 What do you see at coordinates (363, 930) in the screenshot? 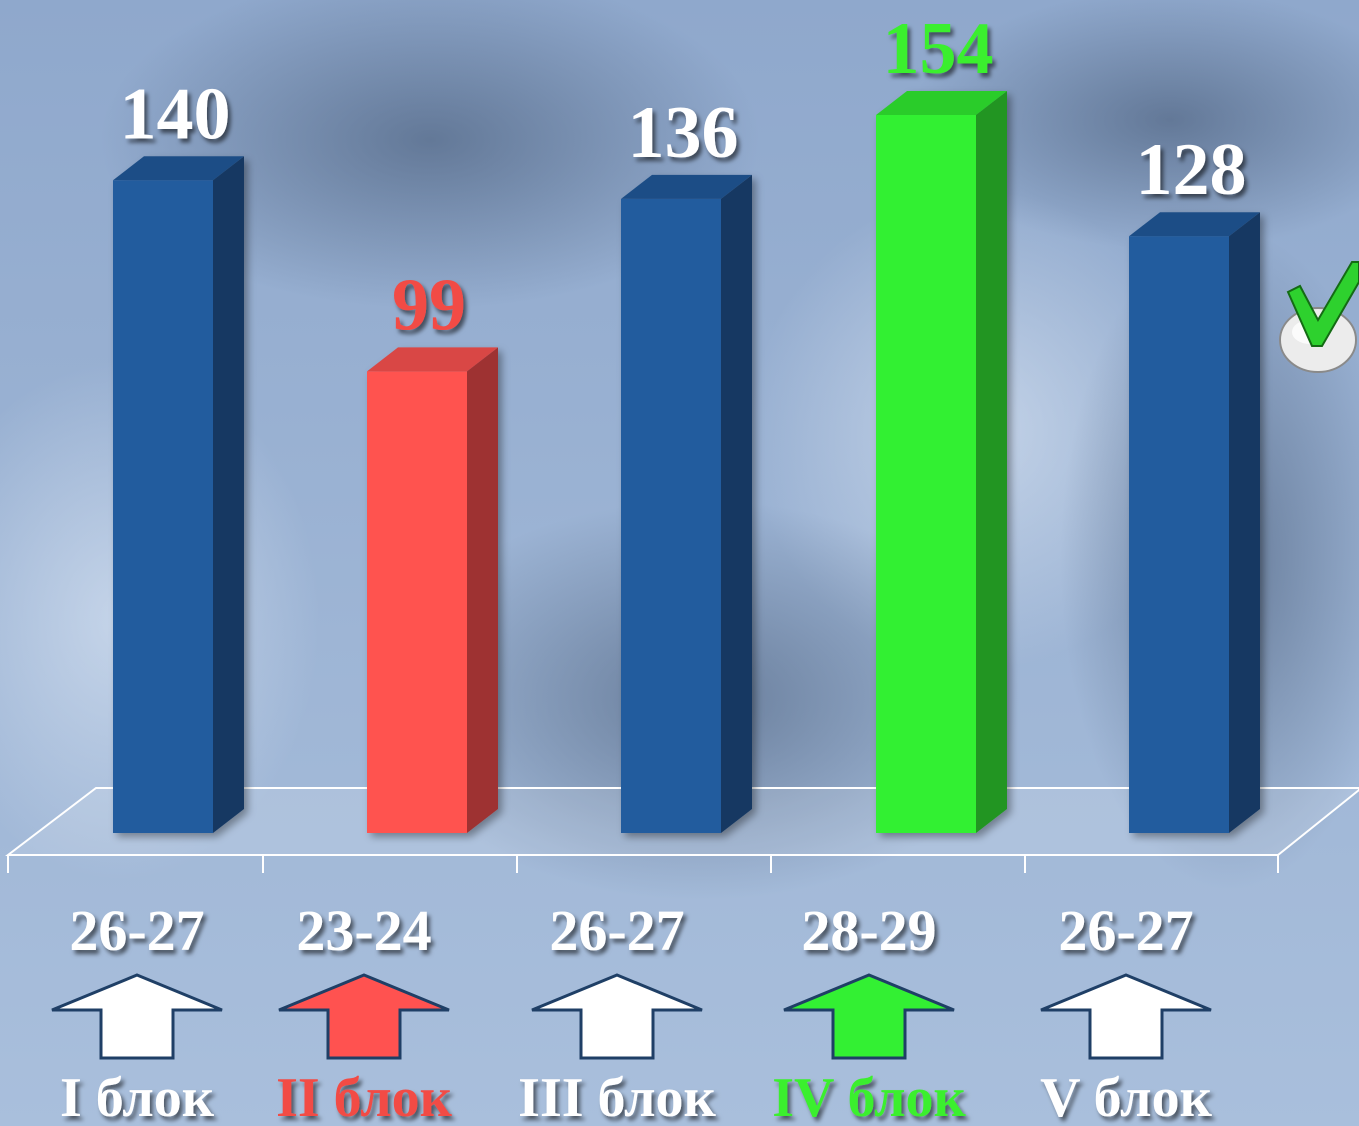
I see `category-label: 23-24` at bounding box center [363, 930].